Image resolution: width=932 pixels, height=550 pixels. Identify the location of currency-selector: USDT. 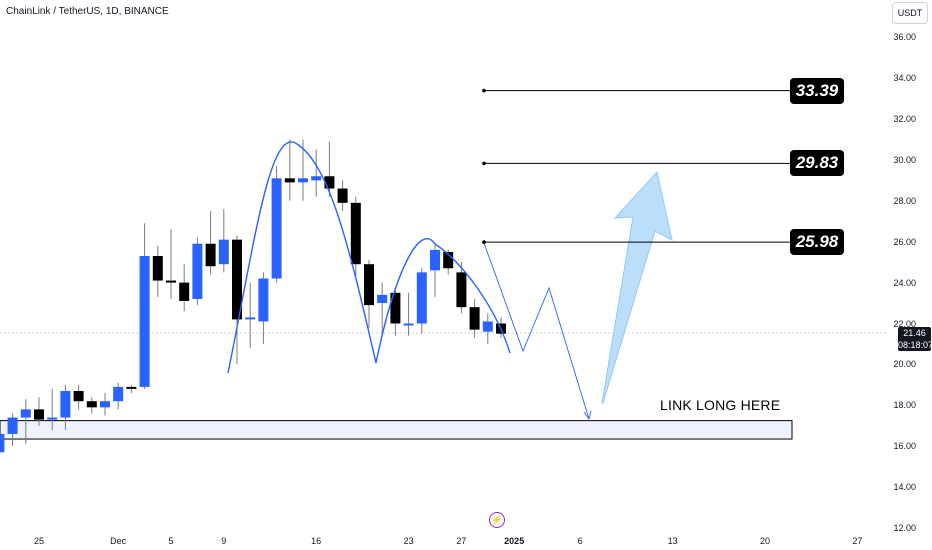
(910, 13).